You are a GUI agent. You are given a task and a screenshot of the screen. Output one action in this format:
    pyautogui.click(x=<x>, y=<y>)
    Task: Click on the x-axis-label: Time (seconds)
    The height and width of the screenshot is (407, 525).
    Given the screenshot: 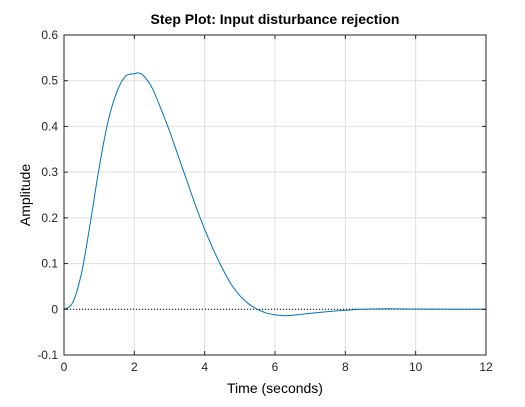 What is the action you would take?
    pyautogui.click(x=275, y=388)
    